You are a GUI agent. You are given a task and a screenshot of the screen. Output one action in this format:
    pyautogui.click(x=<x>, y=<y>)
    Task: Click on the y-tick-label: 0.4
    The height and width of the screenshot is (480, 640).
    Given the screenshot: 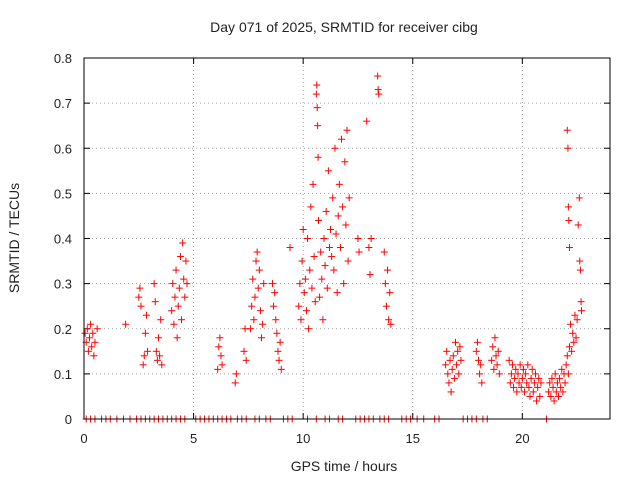 What is the action you would take?
    pyautogui.click(x=63, y=239)
    